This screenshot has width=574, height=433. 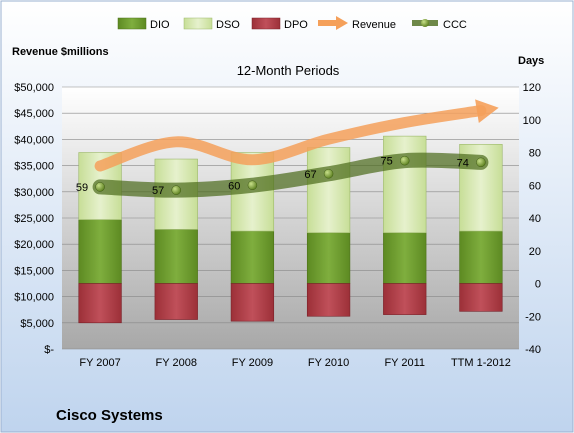 I want to click on category-label: TTM 1-2012, so click(x=481, y=363).